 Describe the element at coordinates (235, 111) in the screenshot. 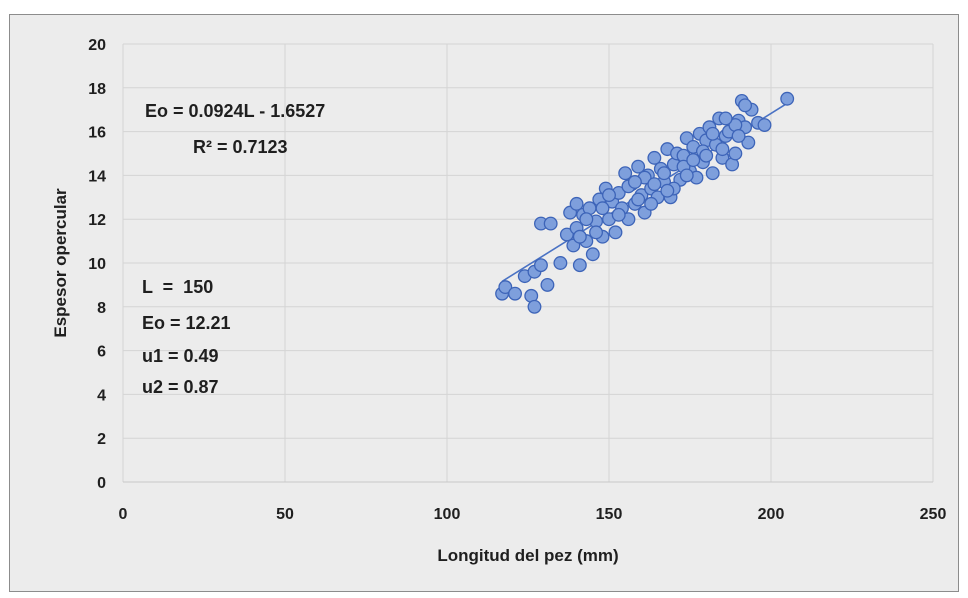

I see `trendline-equation: Eo = 0.0924L - 1.6527` at that location.